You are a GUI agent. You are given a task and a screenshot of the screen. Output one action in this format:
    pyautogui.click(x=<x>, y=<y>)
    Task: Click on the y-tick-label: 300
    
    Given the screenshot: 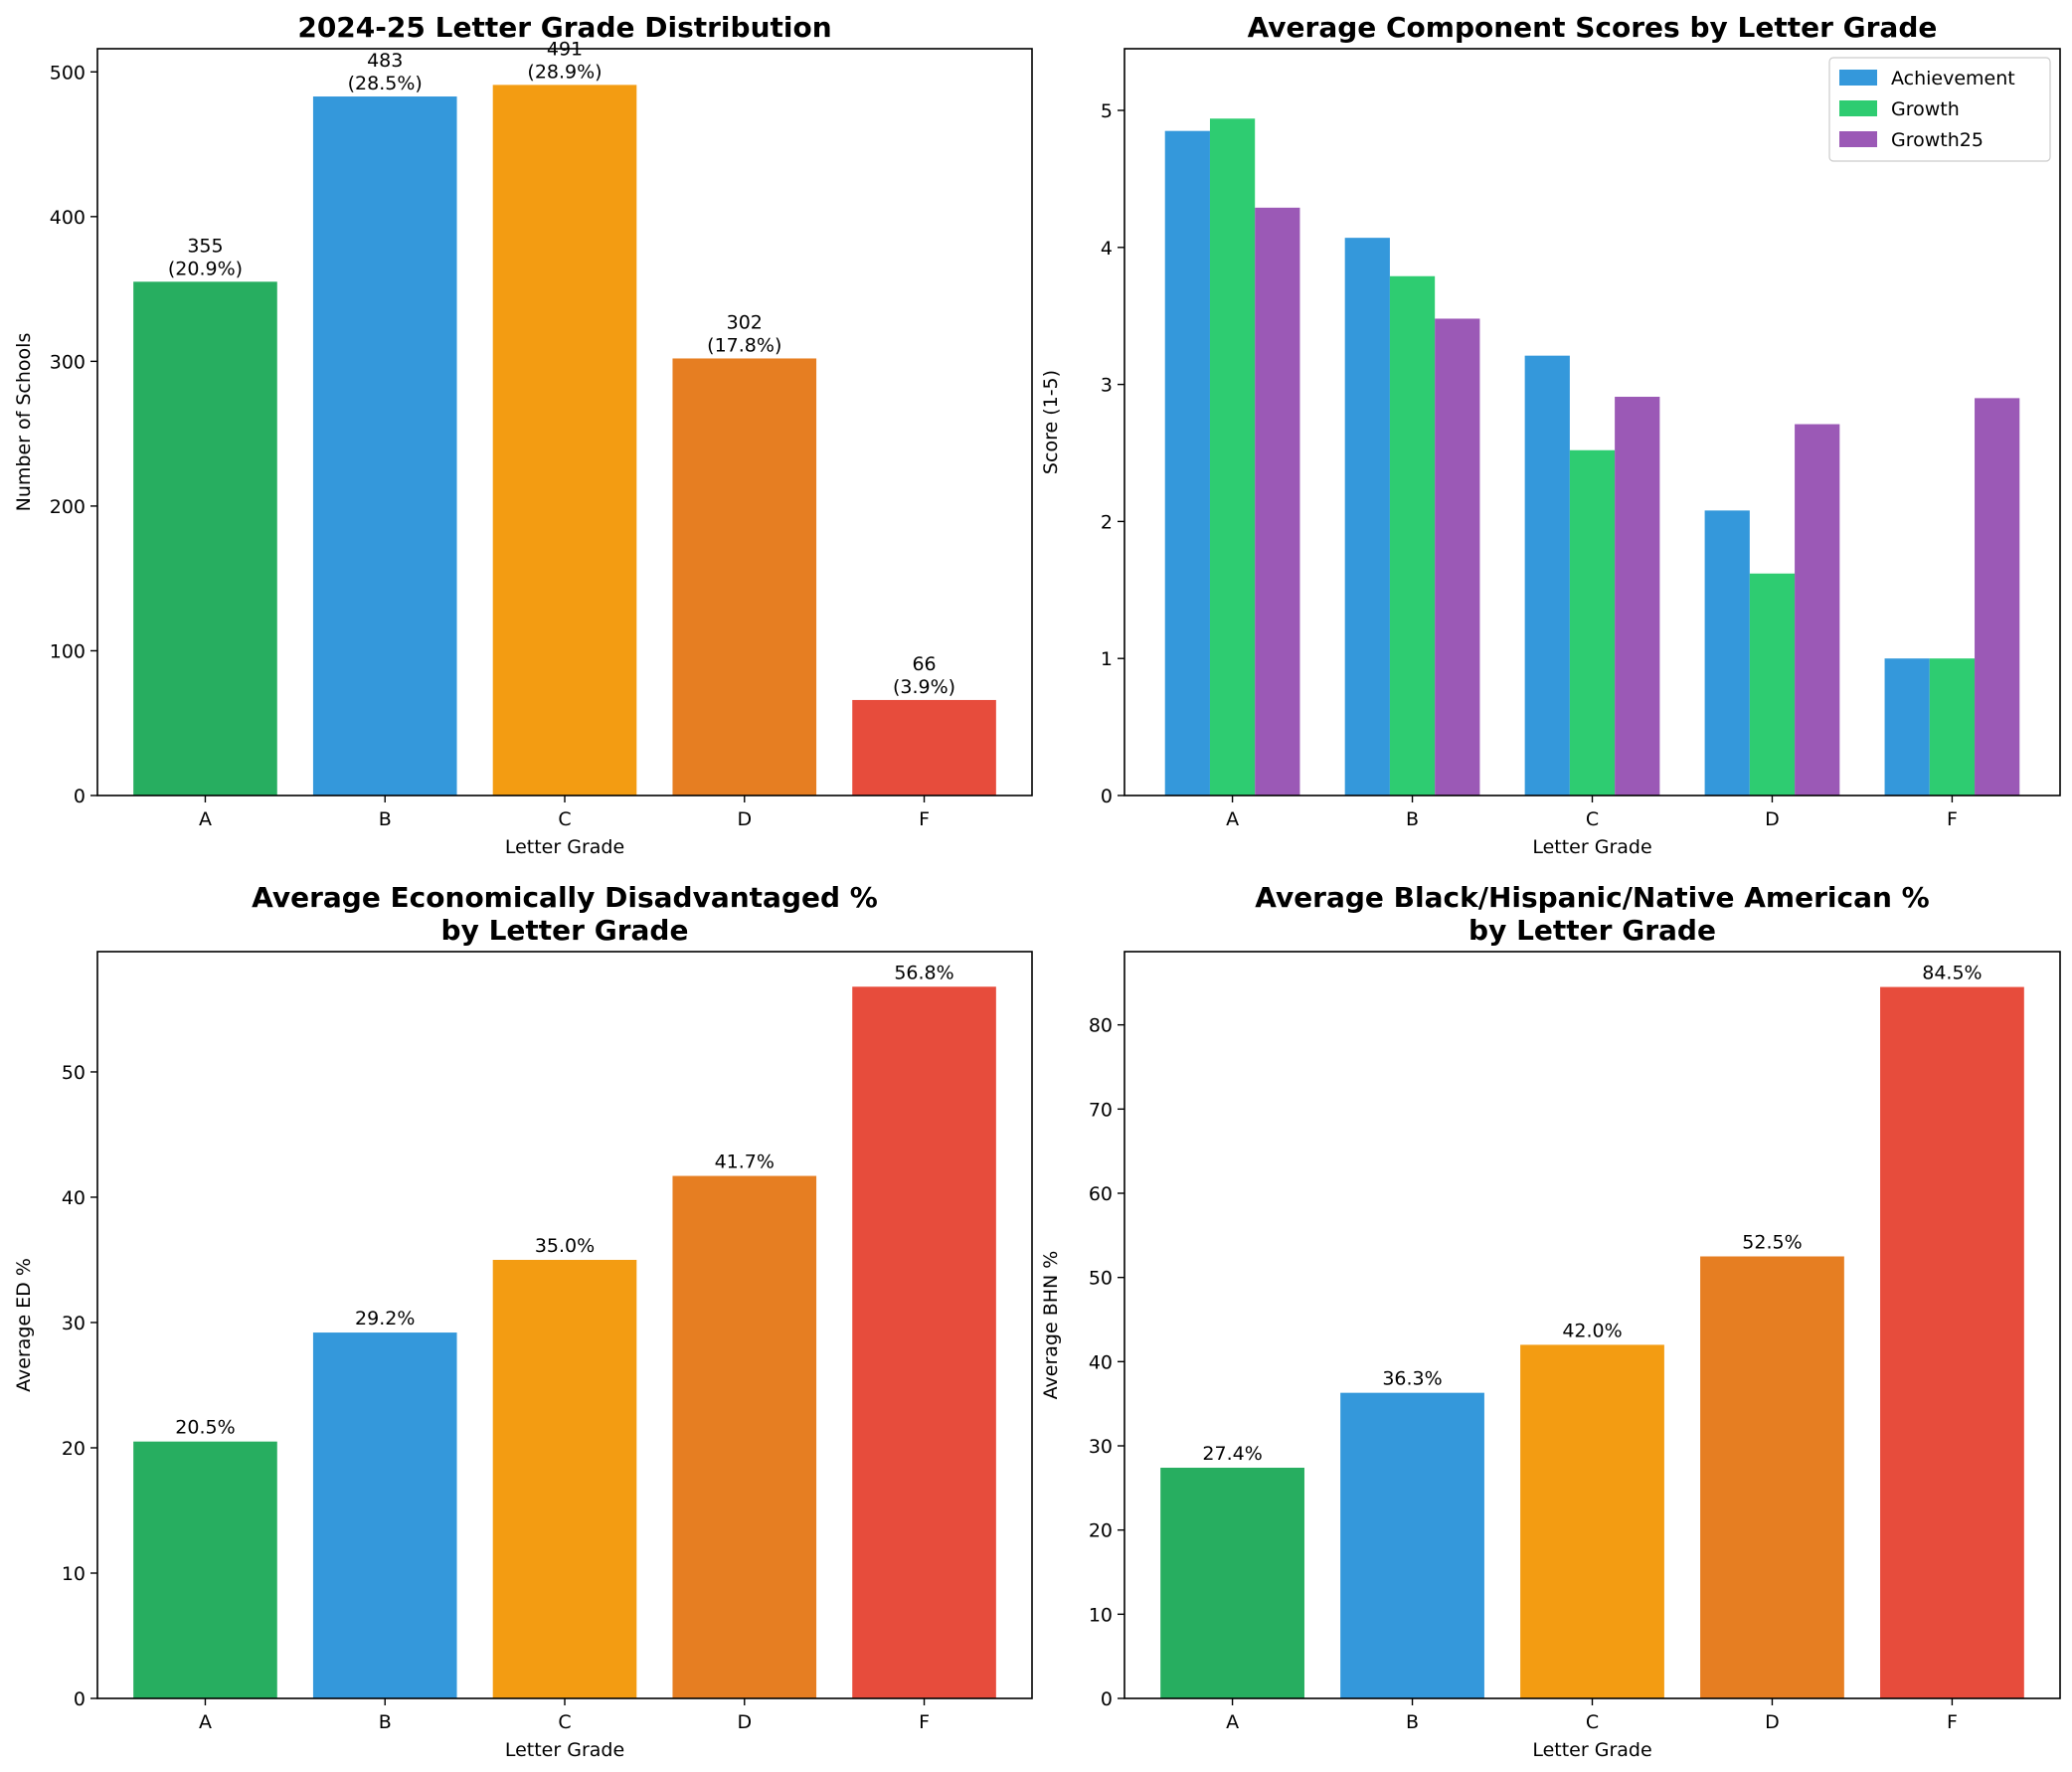 What is the action you would take?
    pyautogui.click(x=68, y=362)
    